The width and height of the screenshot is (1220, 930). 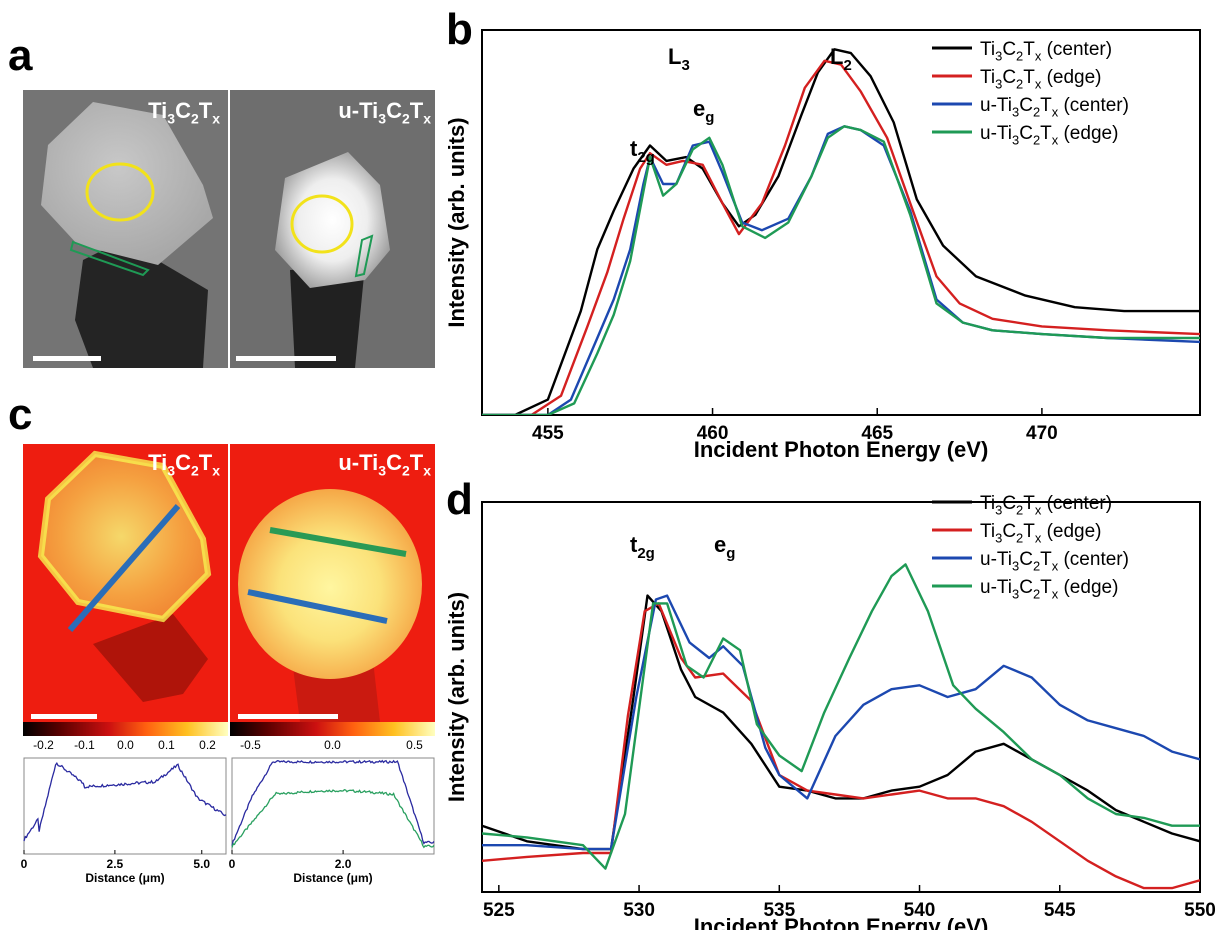 What do you see at coordinates (184, 464) in the screenshot?
I see `map-left-title: Ti3C2Tx` at bounding box center [184, 464].